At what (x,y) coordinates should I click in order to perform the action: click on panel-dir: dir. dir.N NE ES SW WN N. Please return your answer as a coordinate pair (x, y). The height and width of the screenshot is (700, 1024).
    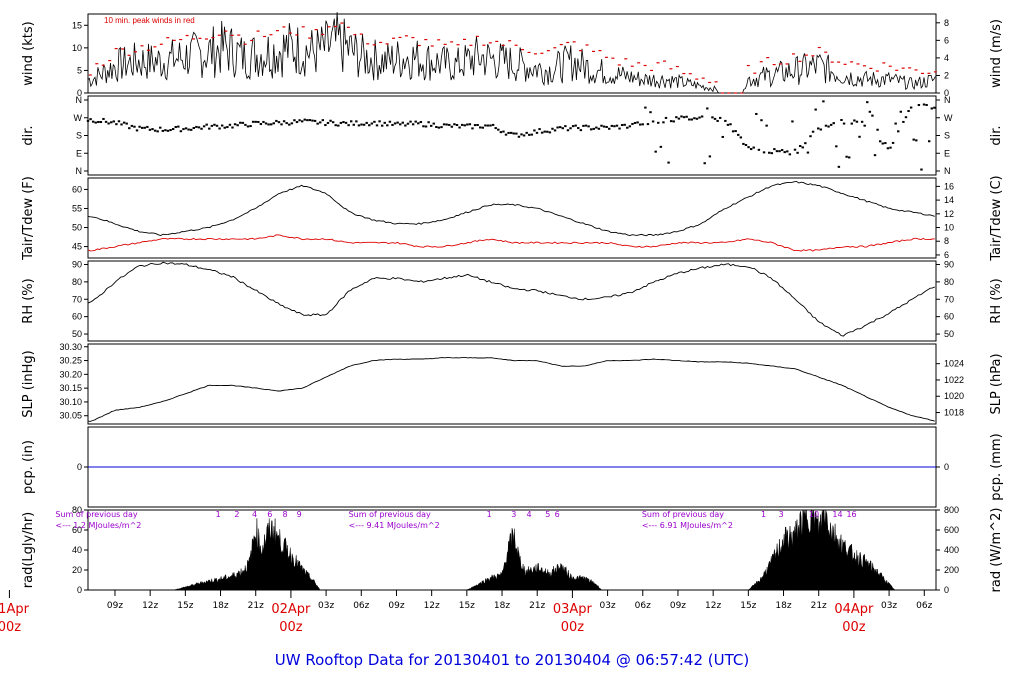
    Looking at the image, I should click on (512, 135).